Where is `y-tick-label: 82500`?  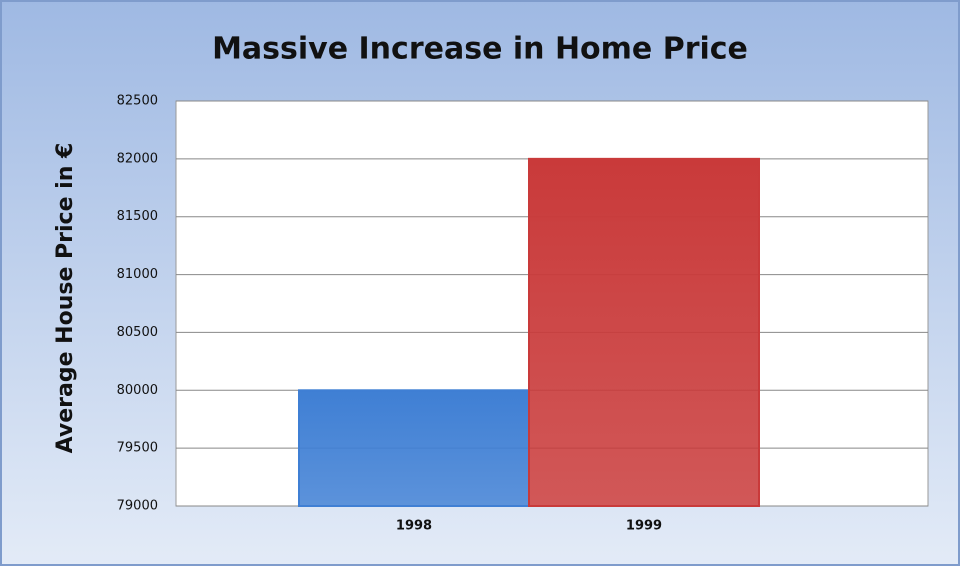 y-tick-label: 82500 is located at coordinates (137, 101).